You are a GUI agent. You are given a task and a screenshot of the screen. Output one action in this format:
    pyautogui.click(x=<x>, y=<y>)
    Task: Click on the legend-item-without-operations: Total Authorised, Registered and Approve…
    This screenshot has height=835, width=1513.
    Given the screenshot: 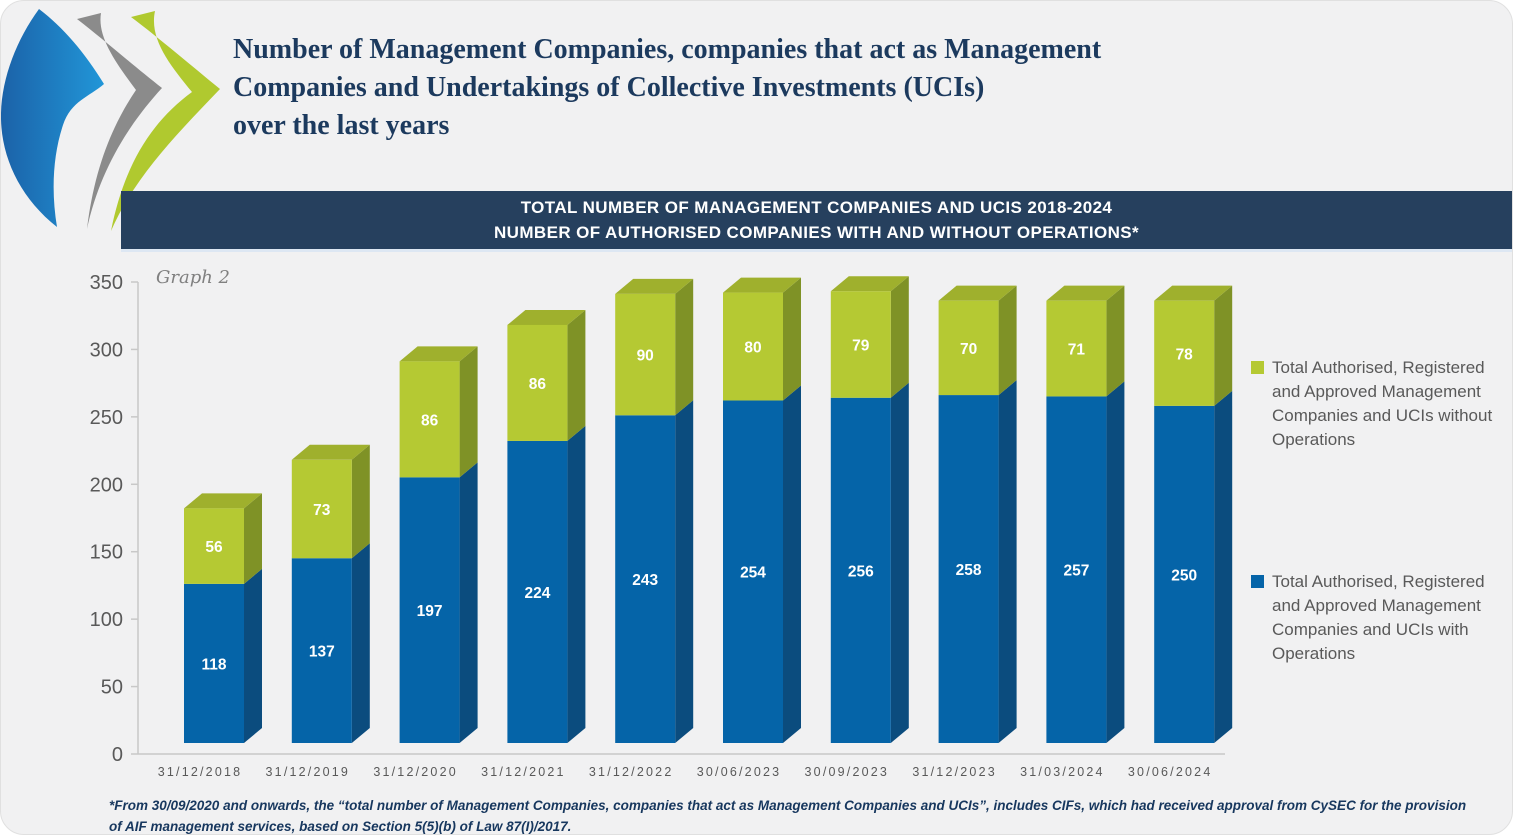 What is the action you would take?
    pyautogui.click(x=1380, y=404)
    